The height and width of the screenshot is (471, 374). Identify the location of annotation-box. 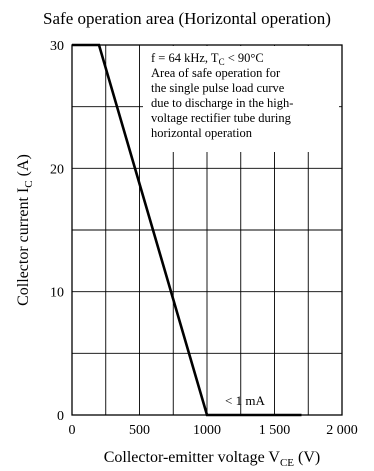
(241, 99).